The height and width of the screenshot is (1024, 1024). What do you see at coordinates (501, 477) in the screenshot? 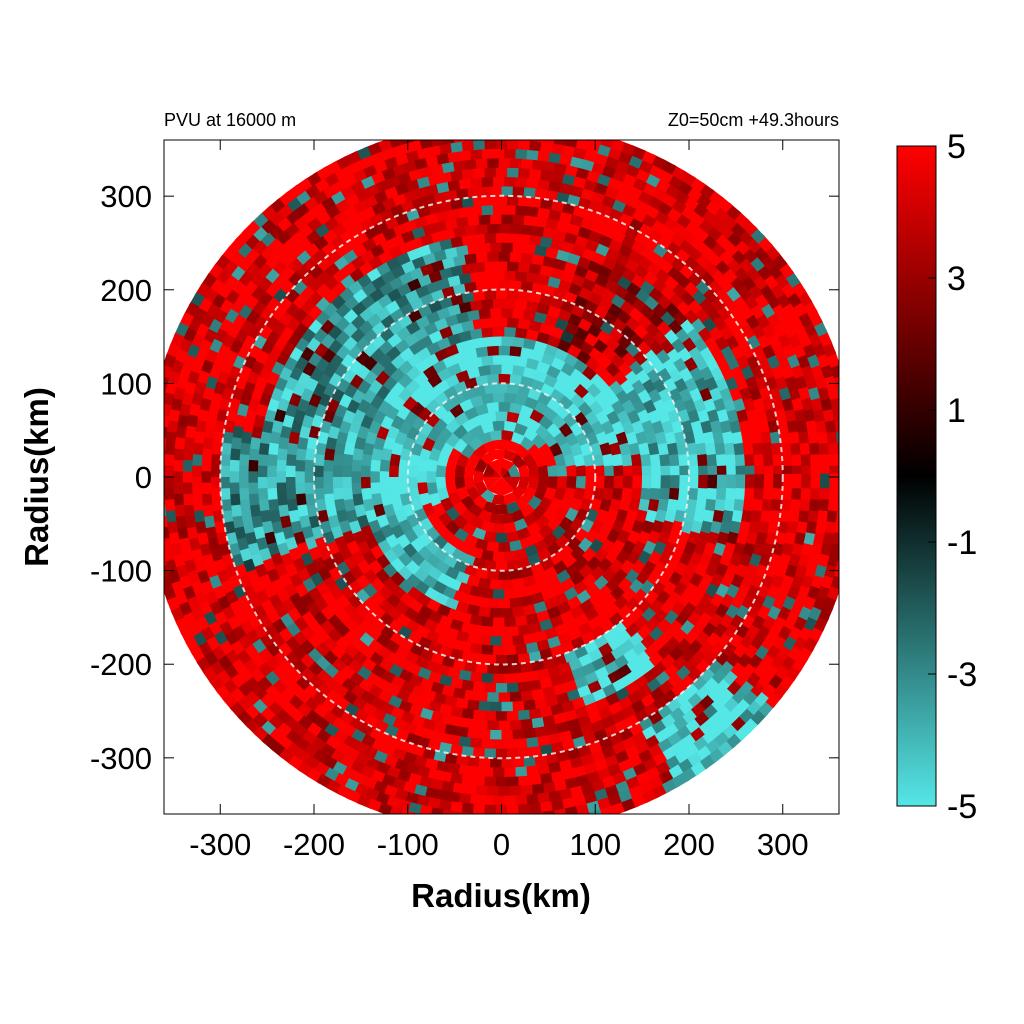
I see `reference-circle` at bounding box center [501, 477].